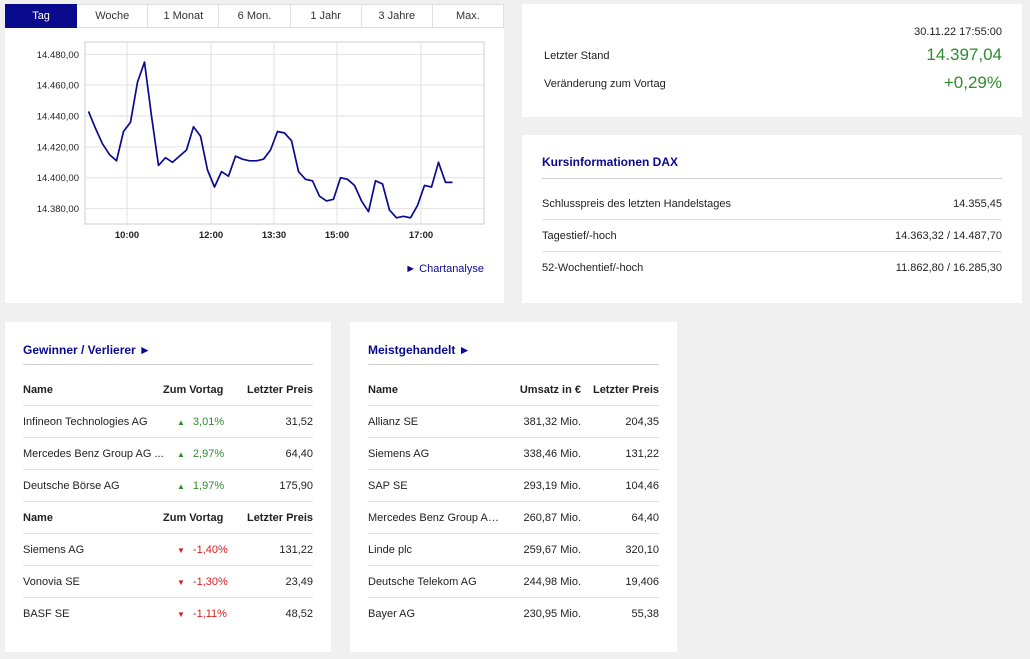 The height and width of the screenshot is (659, 1030). I want to click on stock-umsatz: 293,19 Mio., so click(552, 485).